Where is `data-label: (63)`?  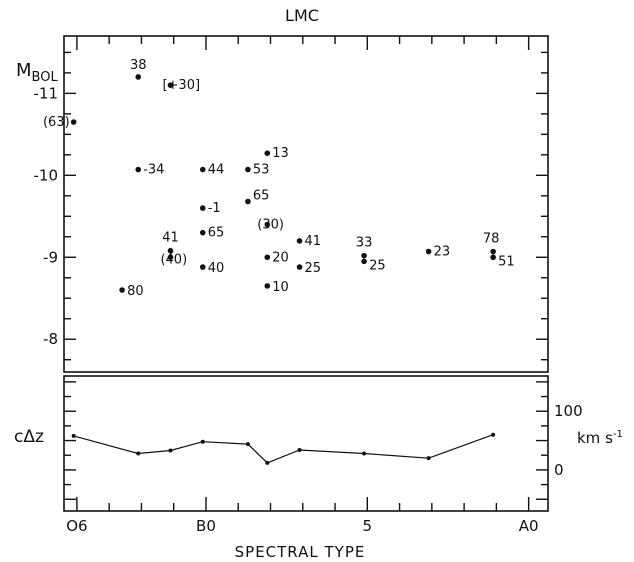
data-label: (63) is located at coordinates (56, 122).